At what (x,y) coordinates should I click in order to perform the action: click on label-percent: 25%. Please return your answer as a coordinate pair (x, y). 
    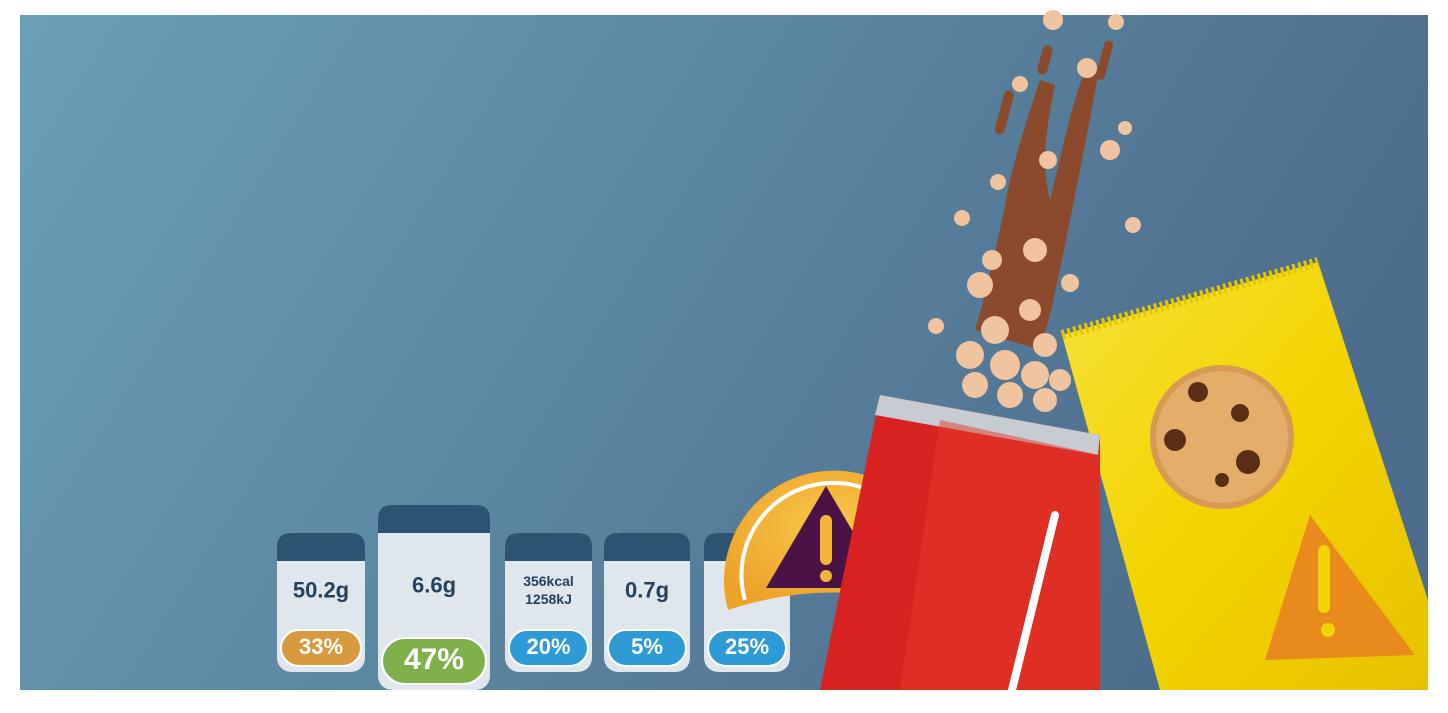
    Looking at the image, I should click on (747, 646).